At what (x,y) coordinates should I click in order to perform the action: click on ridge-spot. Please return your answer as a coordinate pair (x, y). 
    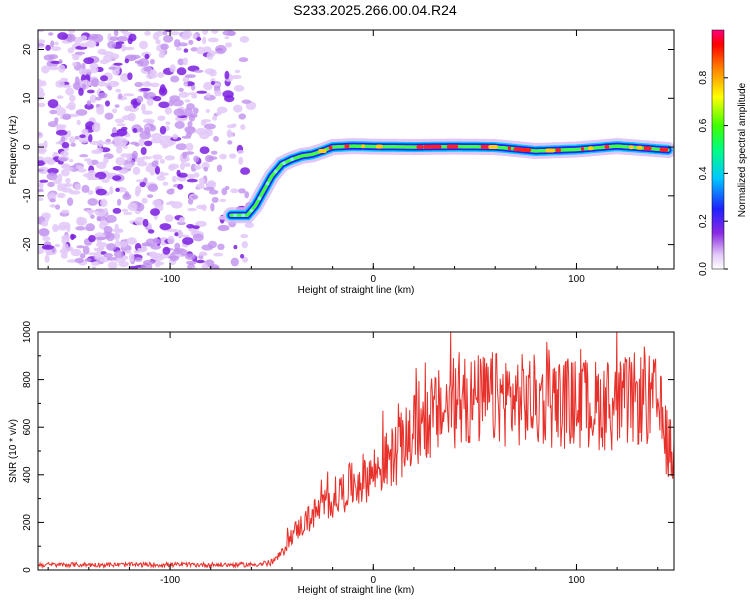
    Looking at the image, I should click on (243, 215).